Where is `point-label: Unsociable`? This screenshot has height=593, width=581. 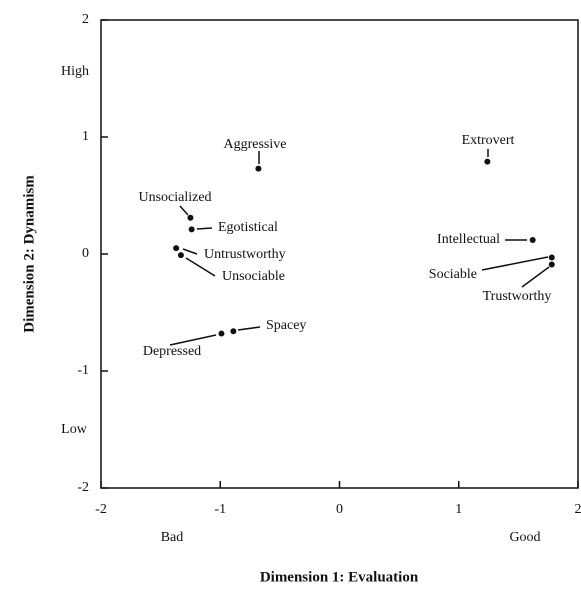
point-label: Unsociable is located at coordinates (253, 276).